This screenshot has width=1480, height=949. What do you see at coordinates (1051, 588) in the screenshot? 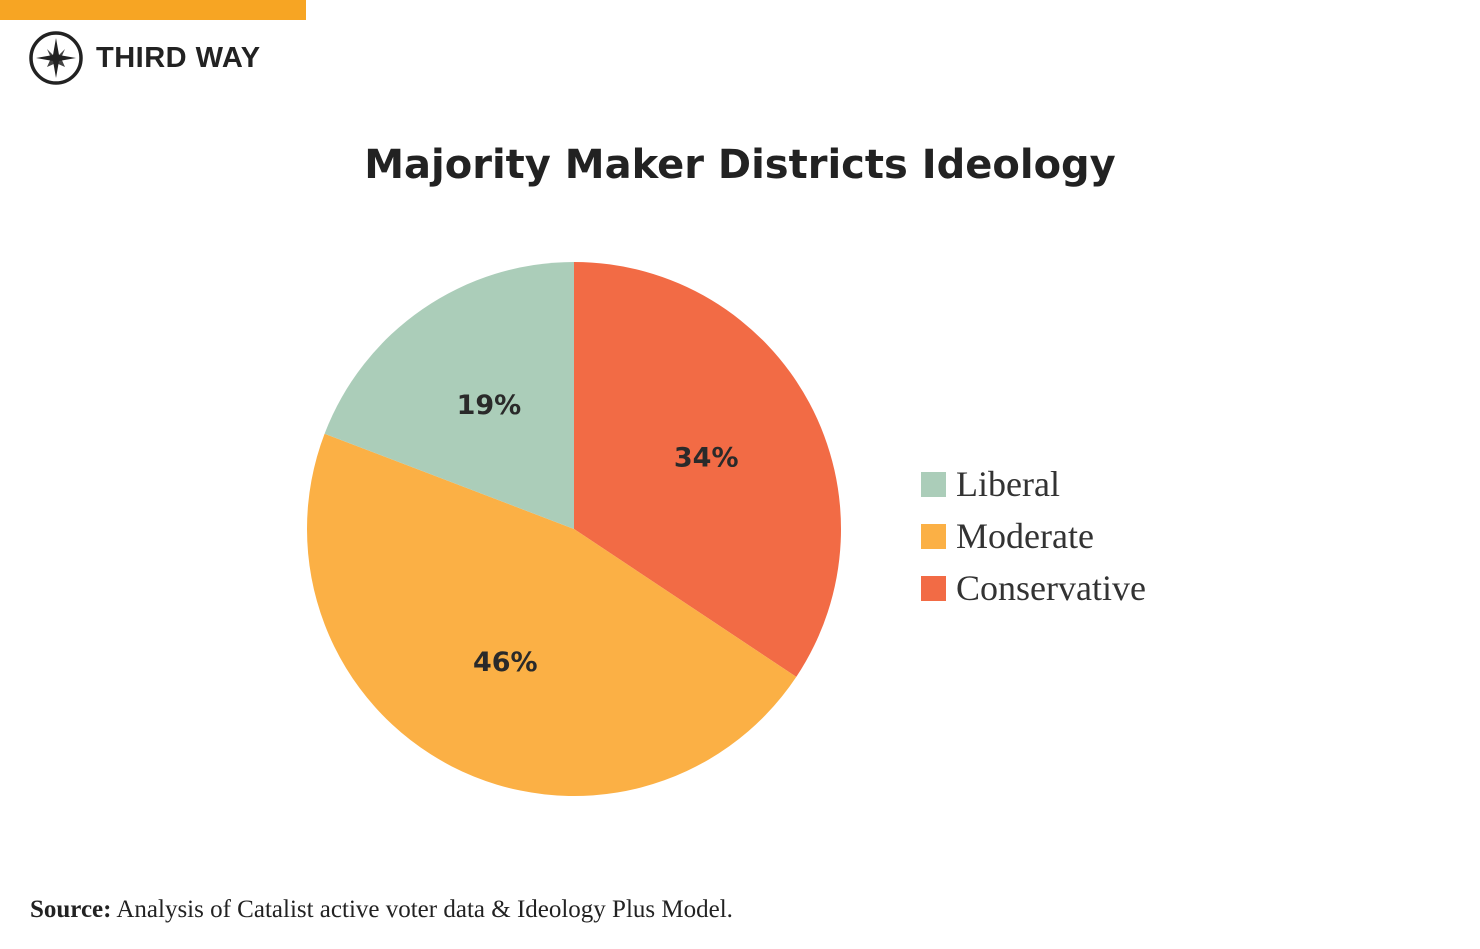
I see `legend-label: Conservative` at bounding box center [1051, 588].